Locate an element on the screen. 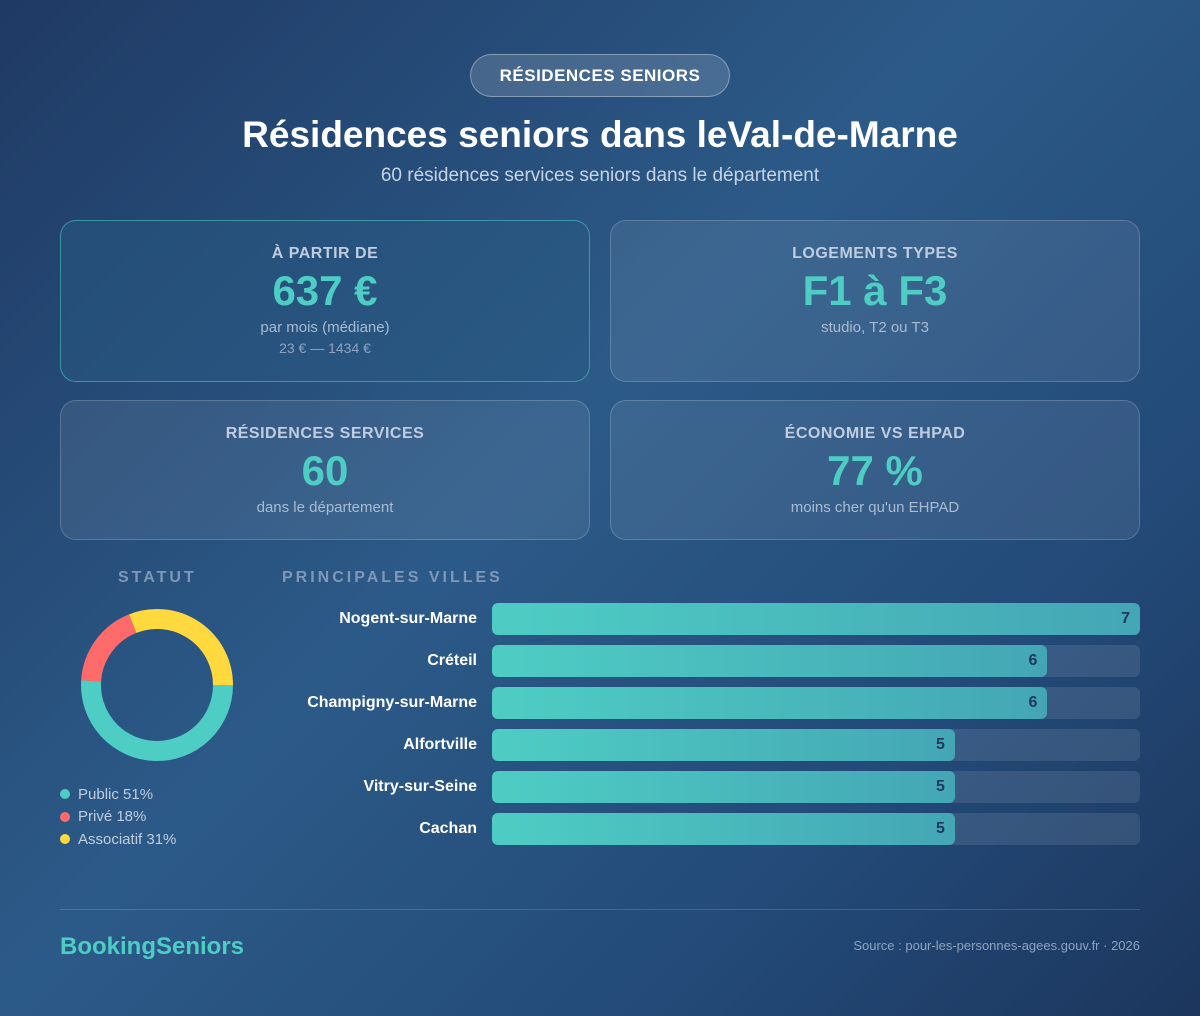  brand-logo: BookingSeniors is located at coordinates (152, 946).